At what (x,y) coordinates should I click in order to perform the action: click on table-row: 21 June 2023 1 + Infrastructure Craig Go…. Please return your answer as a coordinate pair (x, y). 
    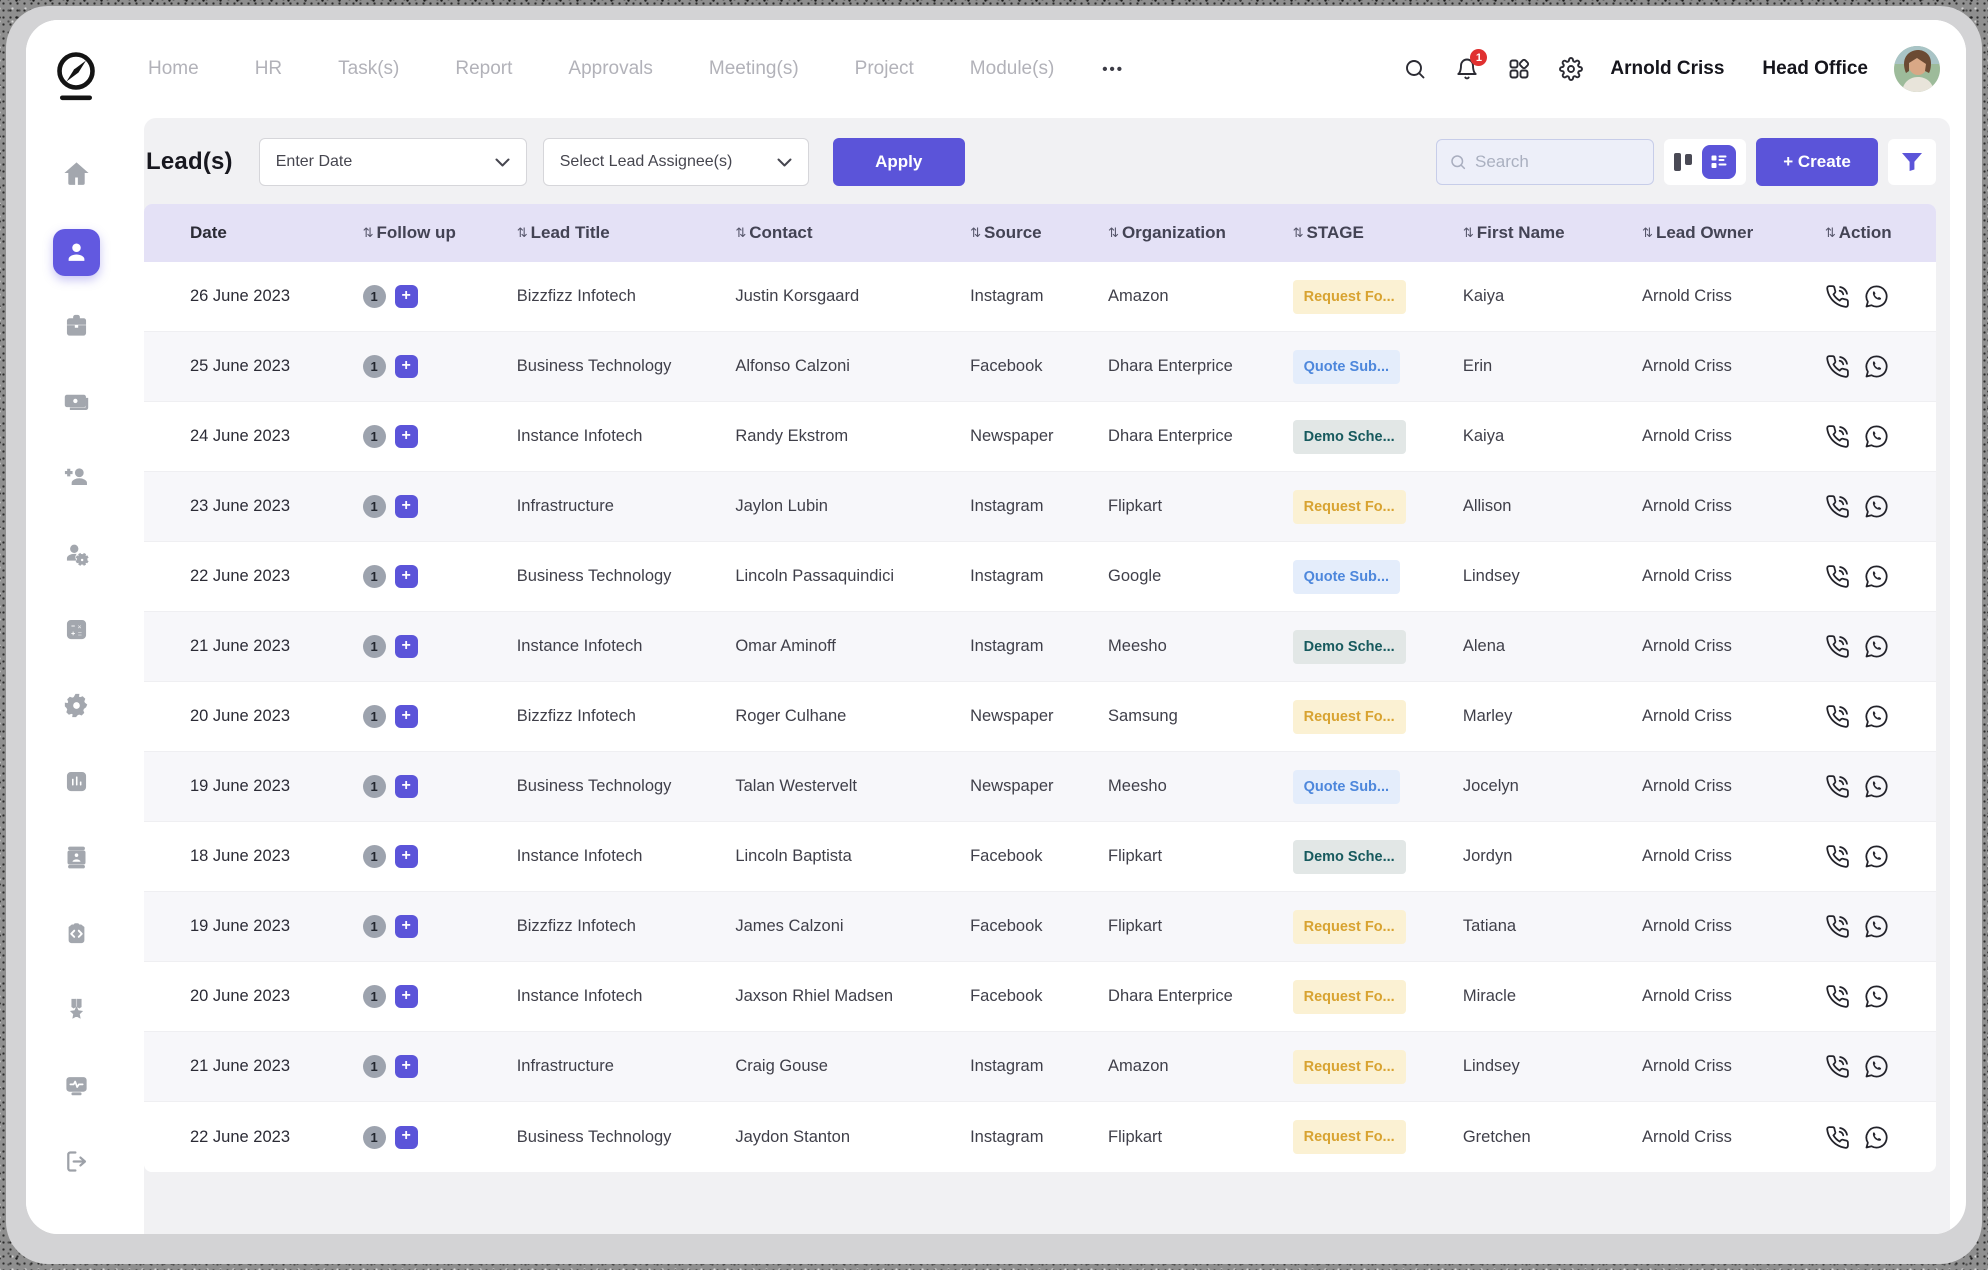
    Looking at the image, I should click on (1040, 1067).